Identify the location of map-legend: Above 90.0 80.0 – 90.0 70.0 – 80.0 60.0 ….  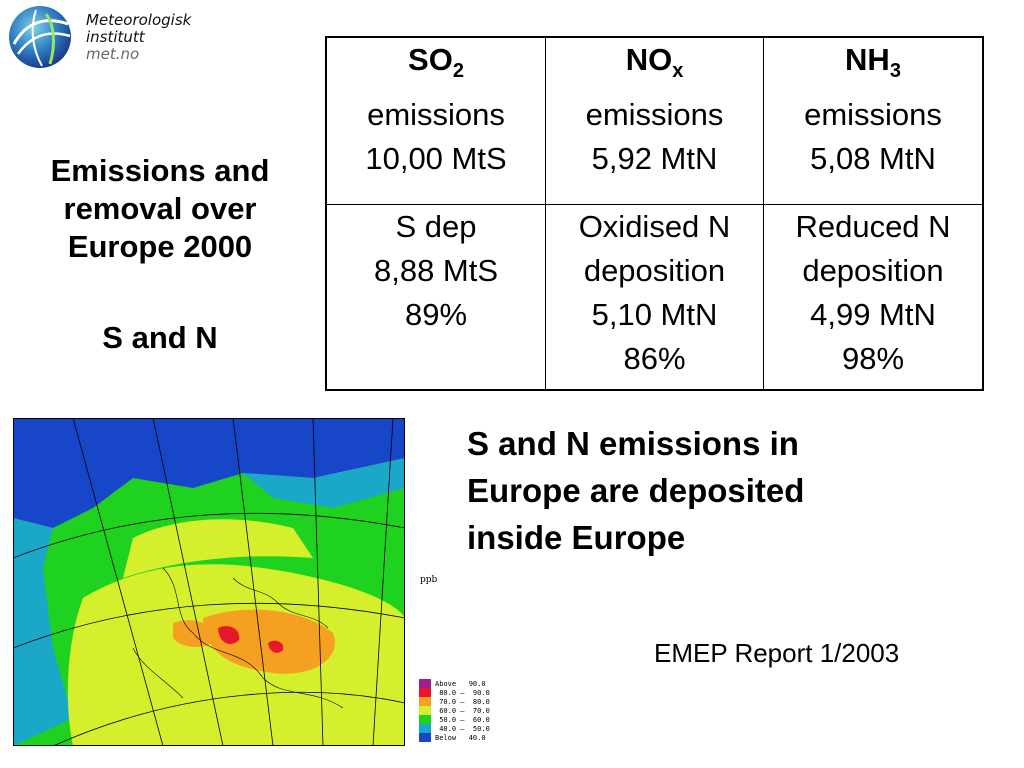
(454, 710).